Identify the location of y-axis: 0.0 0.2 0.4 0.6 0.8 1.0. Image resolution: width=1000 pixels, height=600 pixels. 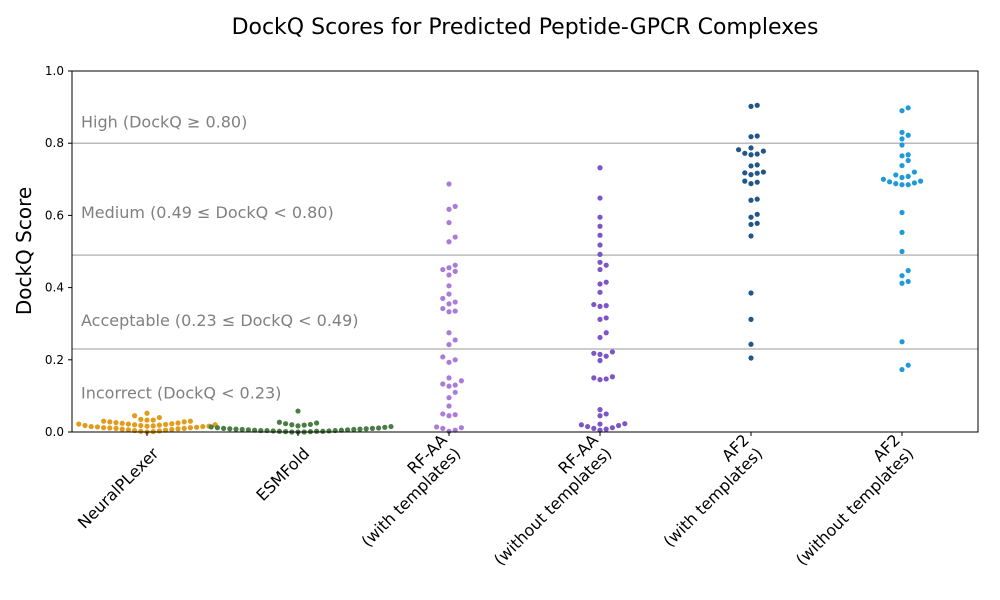
(58, 251).